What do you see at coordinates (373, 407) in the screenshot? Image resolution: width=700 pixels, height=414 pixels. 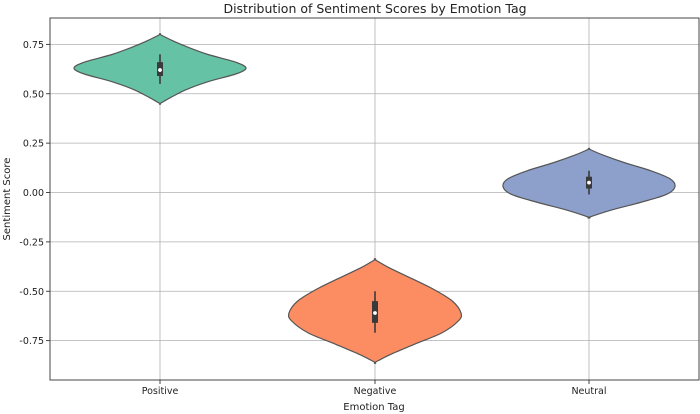 I see `x-axis-label: Emotion Tag` at bounding box center [373, 407].